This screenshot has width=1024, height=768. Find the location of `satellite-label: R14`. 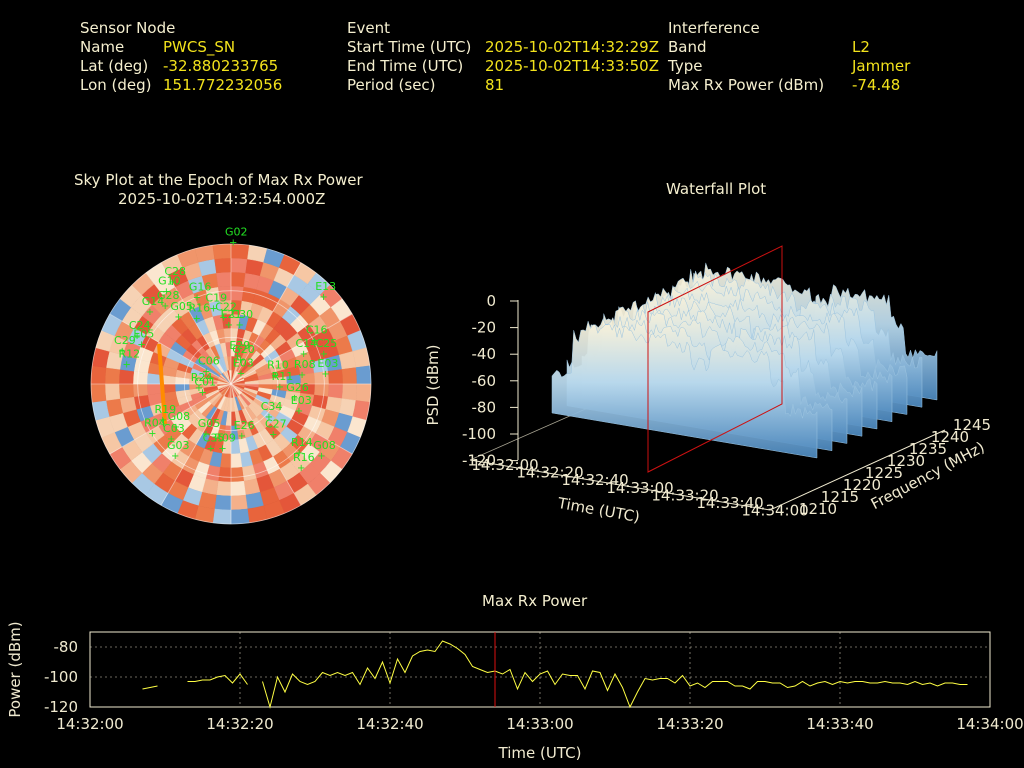

satellite-label: R14 is located at coordinates (302, 442).